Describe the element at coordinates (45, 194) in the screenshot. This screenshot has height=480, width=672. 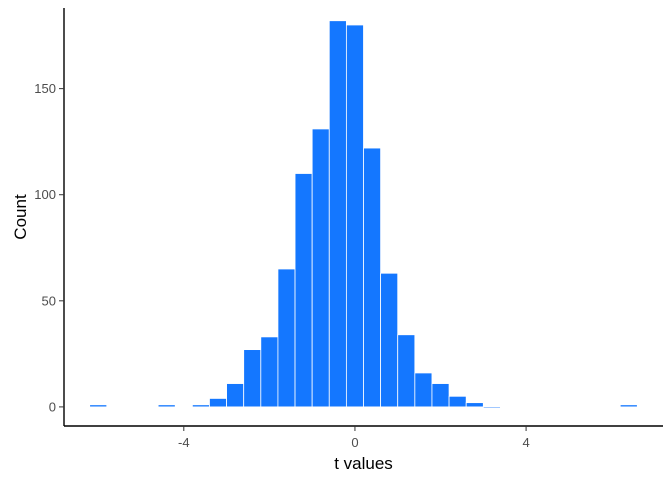
I see `y-tick-label: 100` at that location.